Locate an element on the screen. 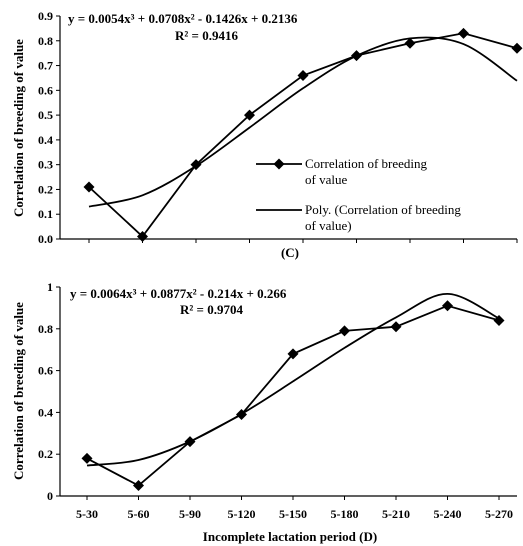 This screenshot has width=523, height=546. y-tick-label: 0.9 is located at coordinates (45, 16).